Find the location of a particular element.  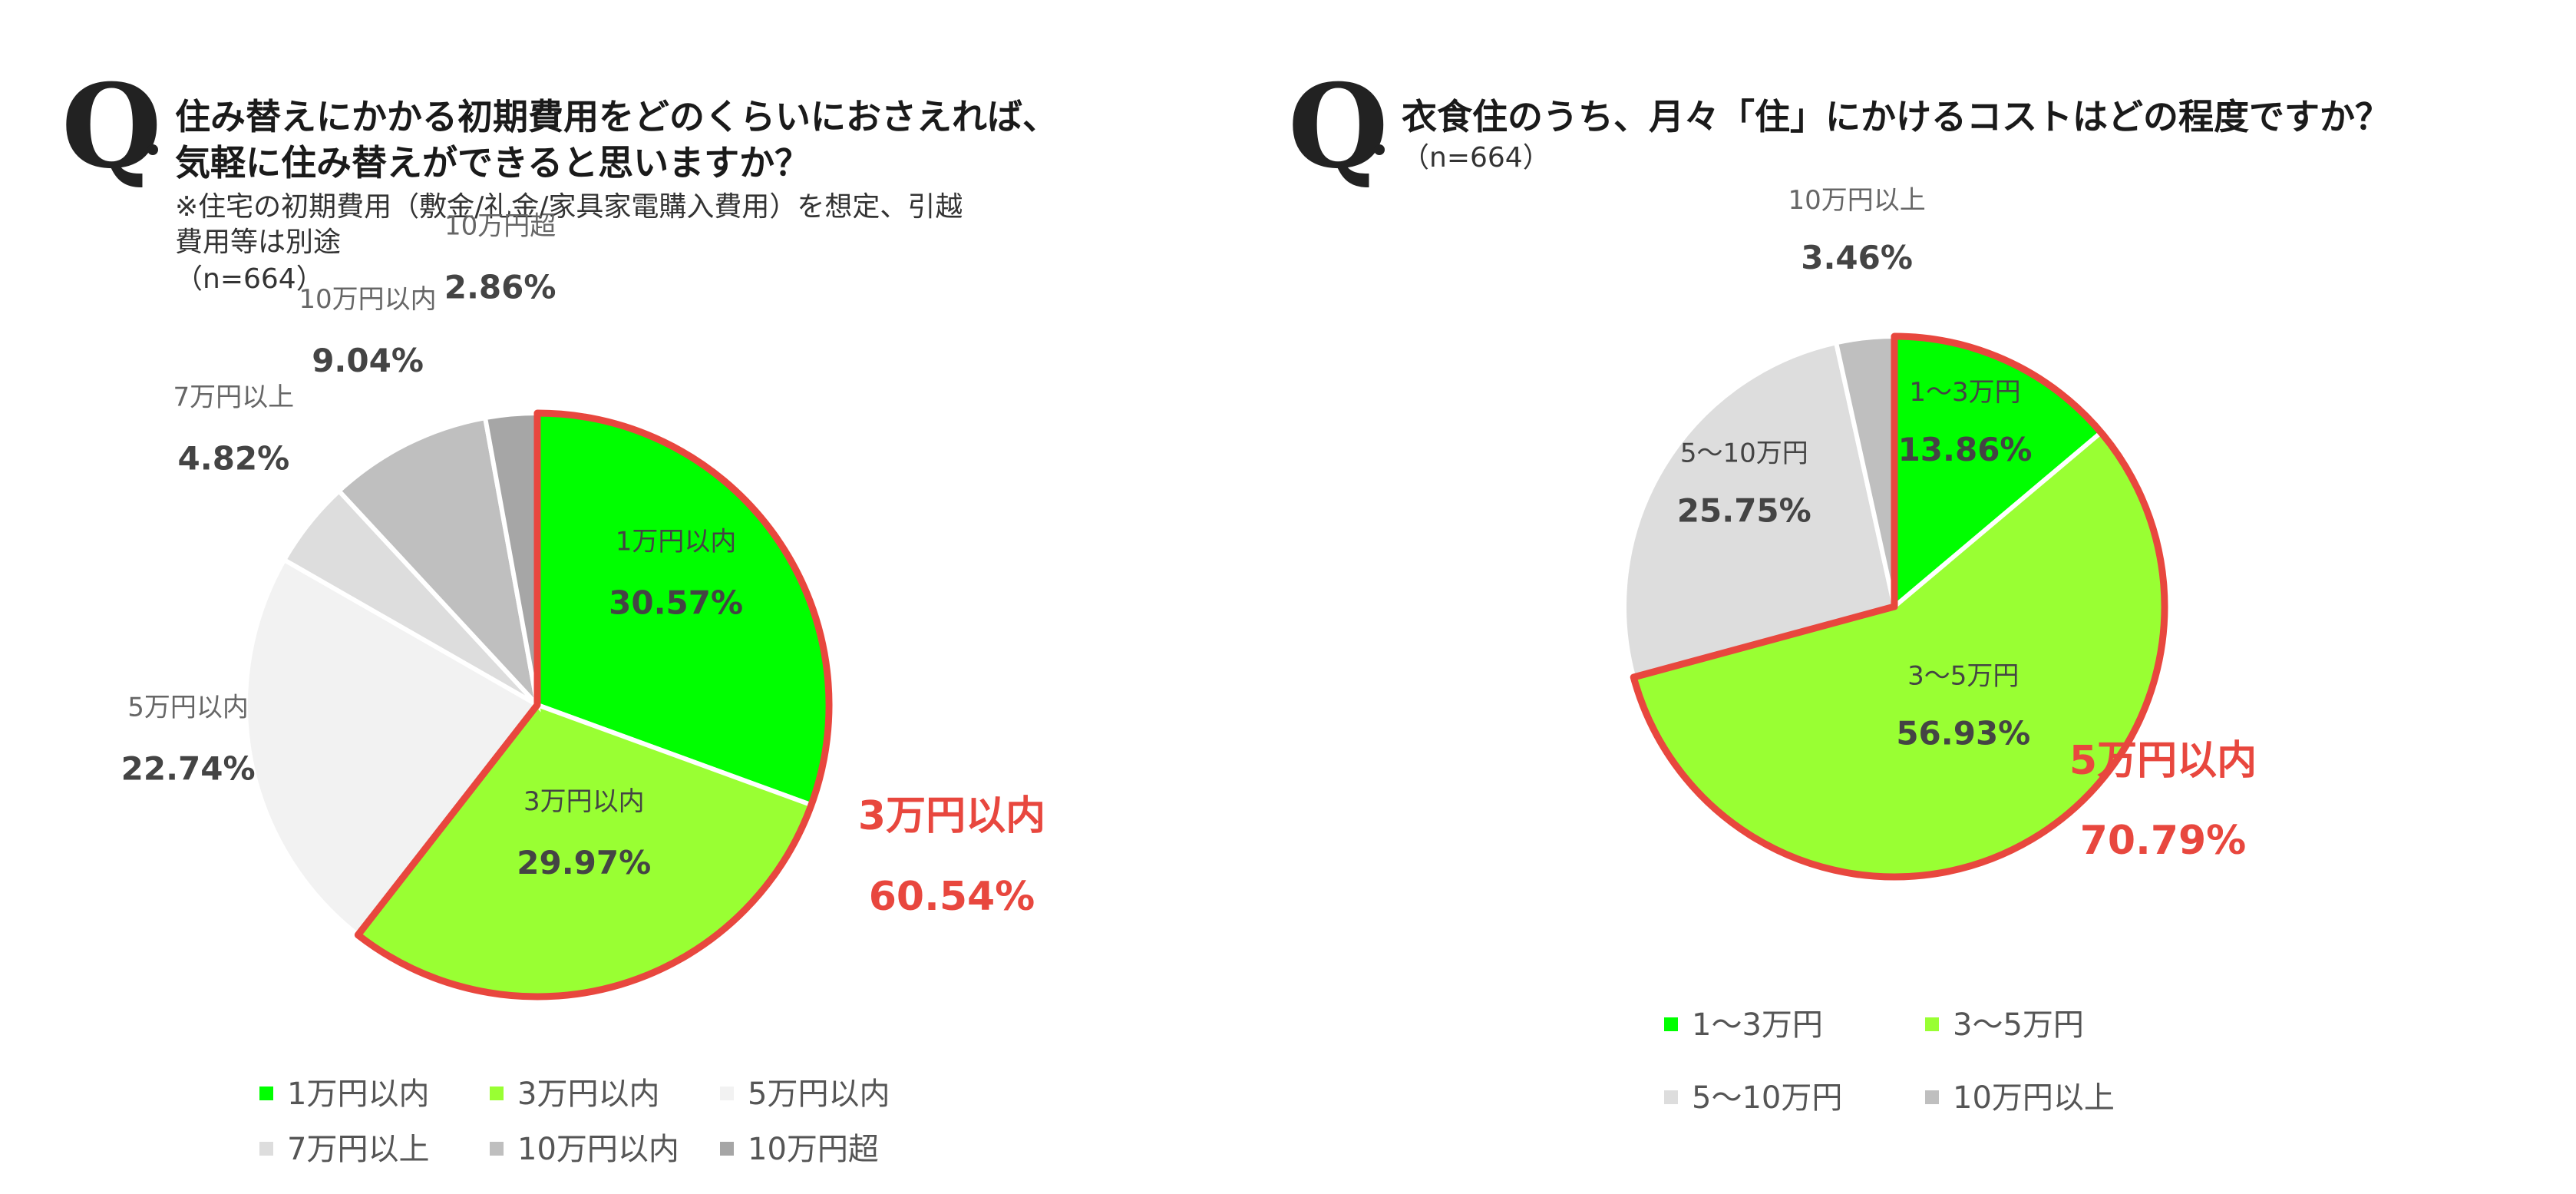

slice-name-label: 1万円以内 is located at coordinates (676, 542).